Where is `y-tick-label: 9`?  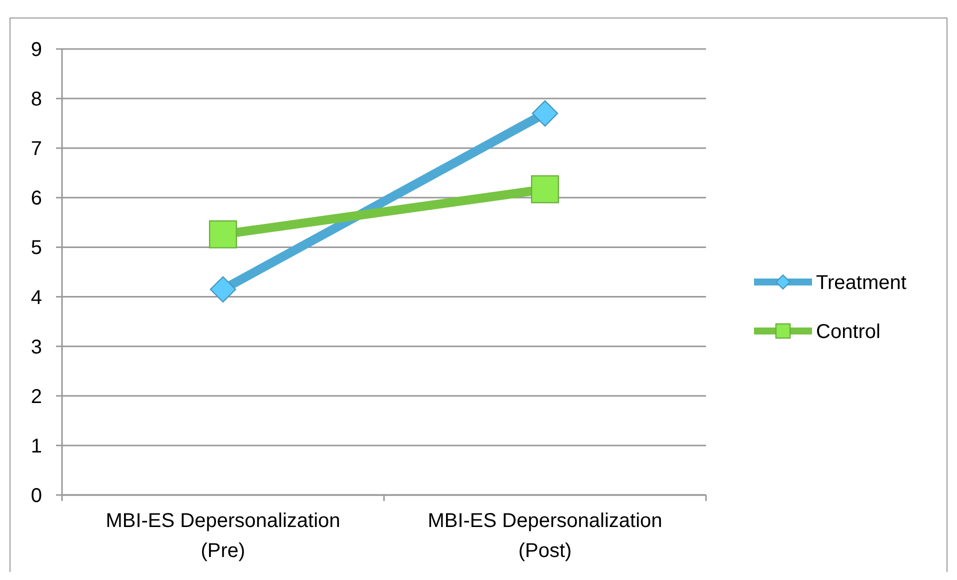
y-tick-label: 9 is located at coordinates (36, 50).